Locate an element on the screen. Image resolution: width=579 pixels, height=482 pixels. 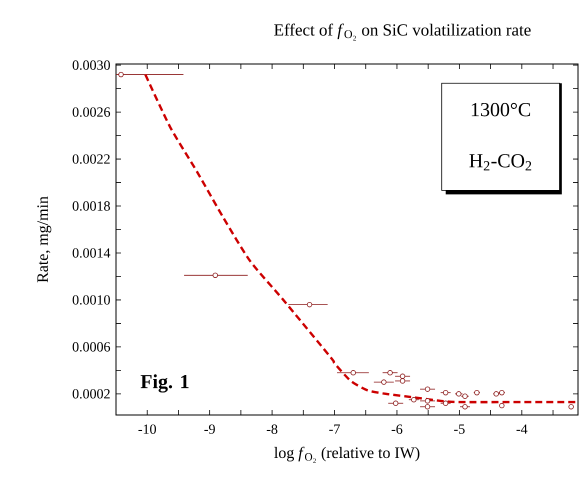
x-tick-label: -4 is located at coordinates (522, 429).